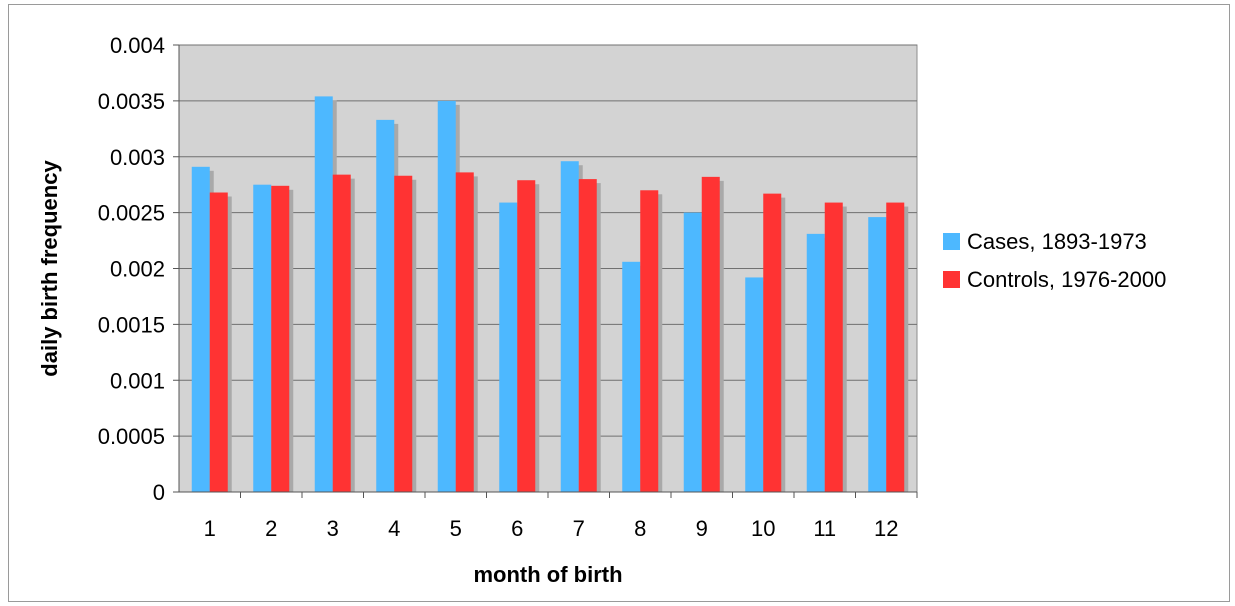  What do you see at coordinates (702, 528) in the screenshot?
I see `x-tick-label: 9` at bounding box center [702, 528].